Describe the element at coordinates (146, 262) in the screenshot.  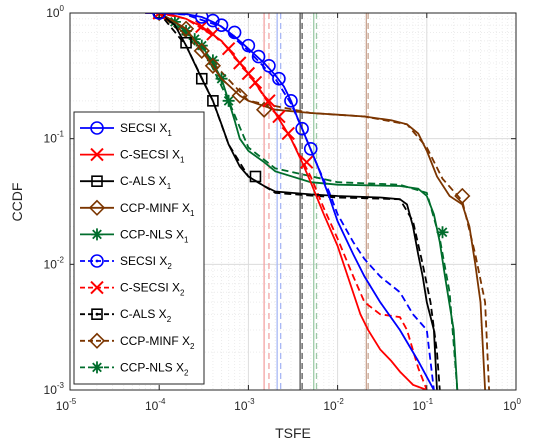
I see `legend-label: SECSI X2` at that location.